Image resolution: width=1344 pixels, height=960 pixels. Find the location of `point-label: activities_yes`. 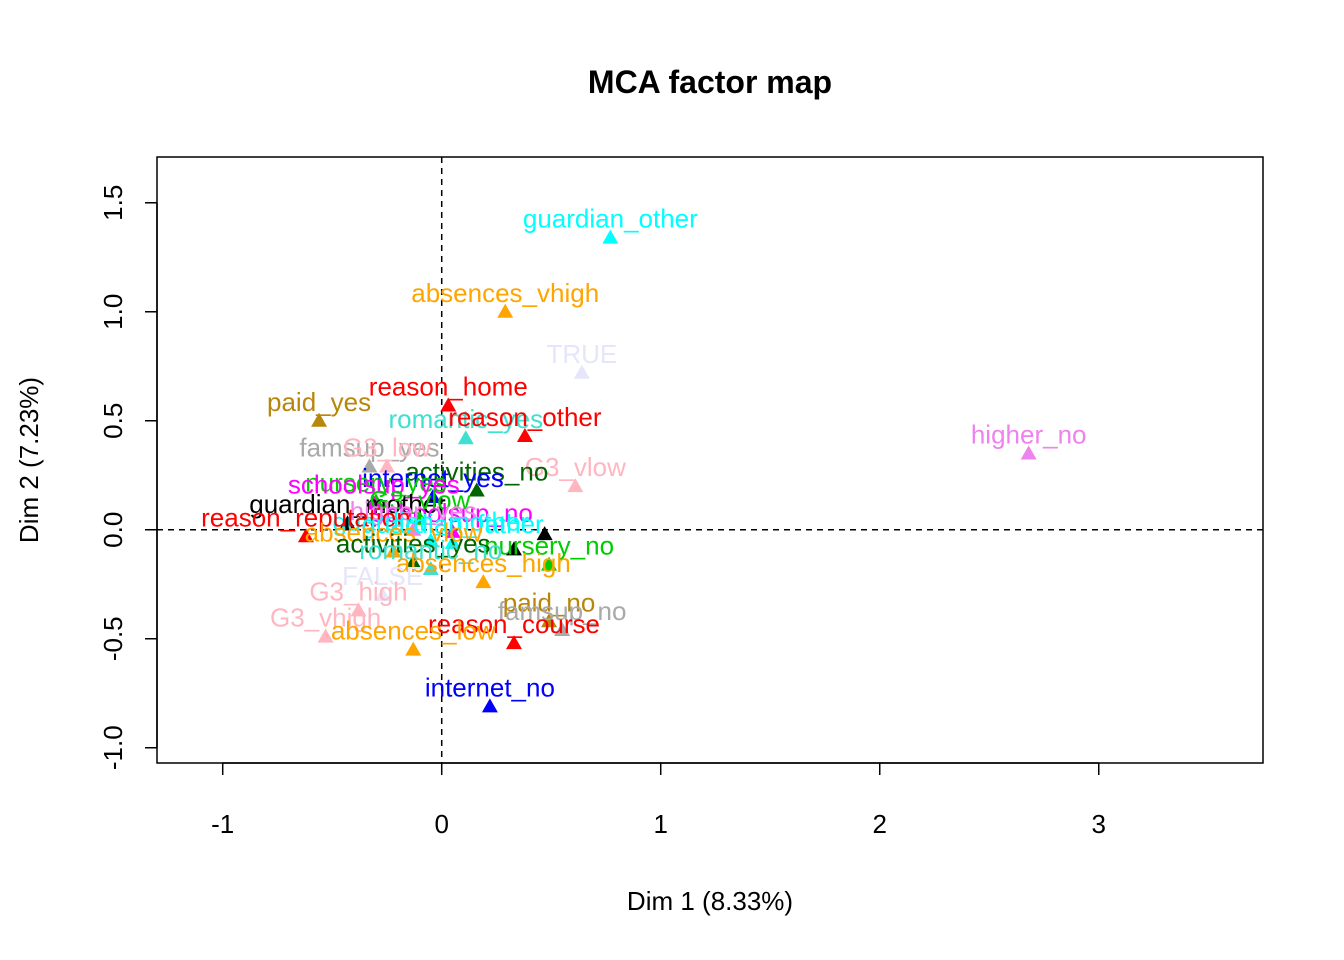

point-label: activities_yes is located at coordinates (413, 543).